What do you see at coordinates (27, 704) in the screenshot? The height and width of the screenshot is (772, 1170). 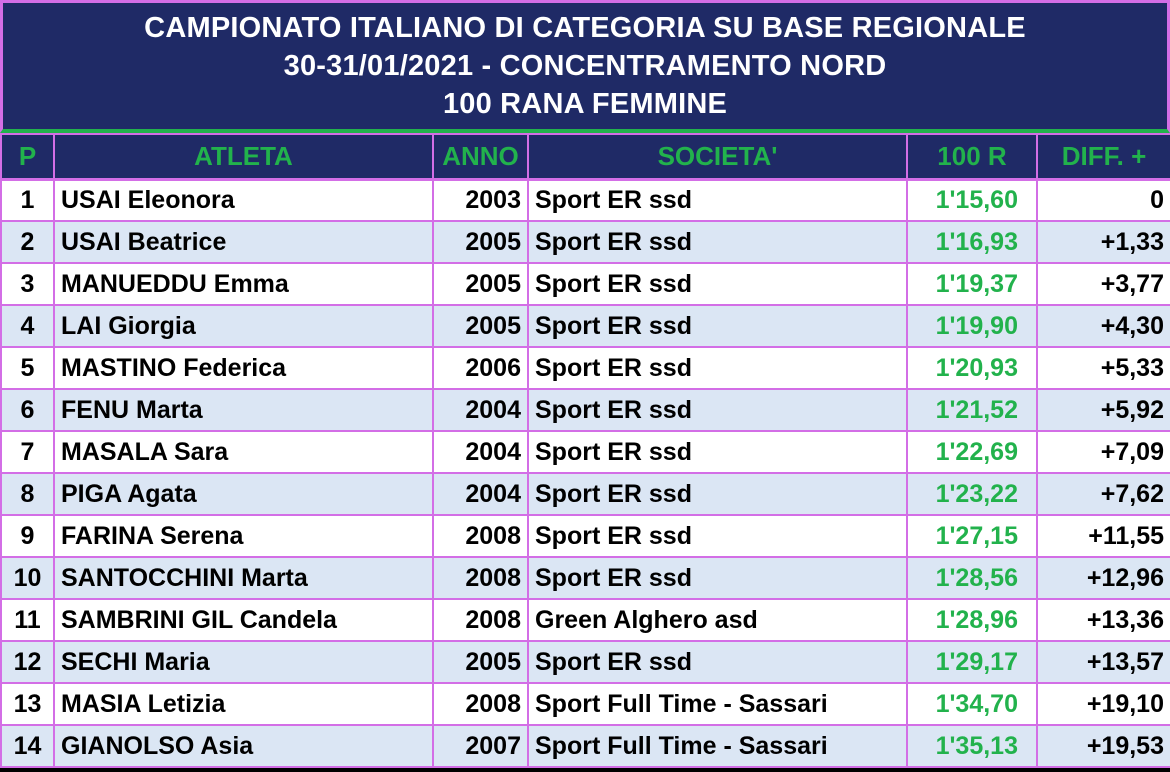 I see `cell-position: 13` at bounding box center [27, 704].